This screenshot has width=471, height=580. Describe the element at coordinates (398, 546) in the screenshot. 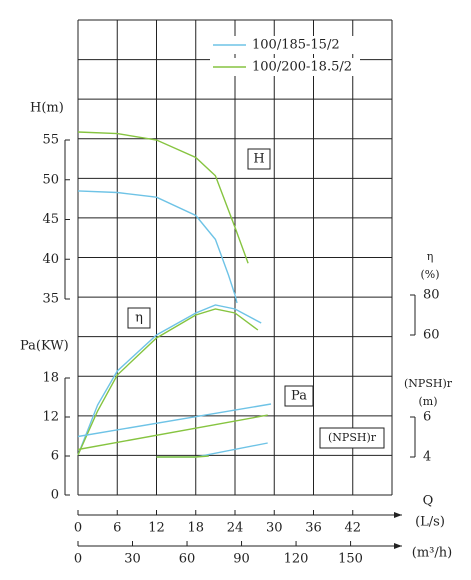

I see `x2-axis-arrow` at that location.